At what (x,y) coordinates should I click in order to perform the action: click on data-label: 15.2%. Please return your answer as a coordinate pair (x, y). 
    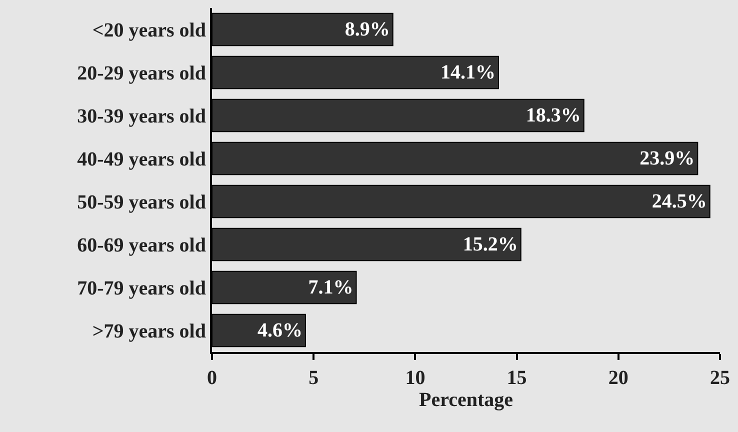
    Looking at the image, I should click on (490, 245).